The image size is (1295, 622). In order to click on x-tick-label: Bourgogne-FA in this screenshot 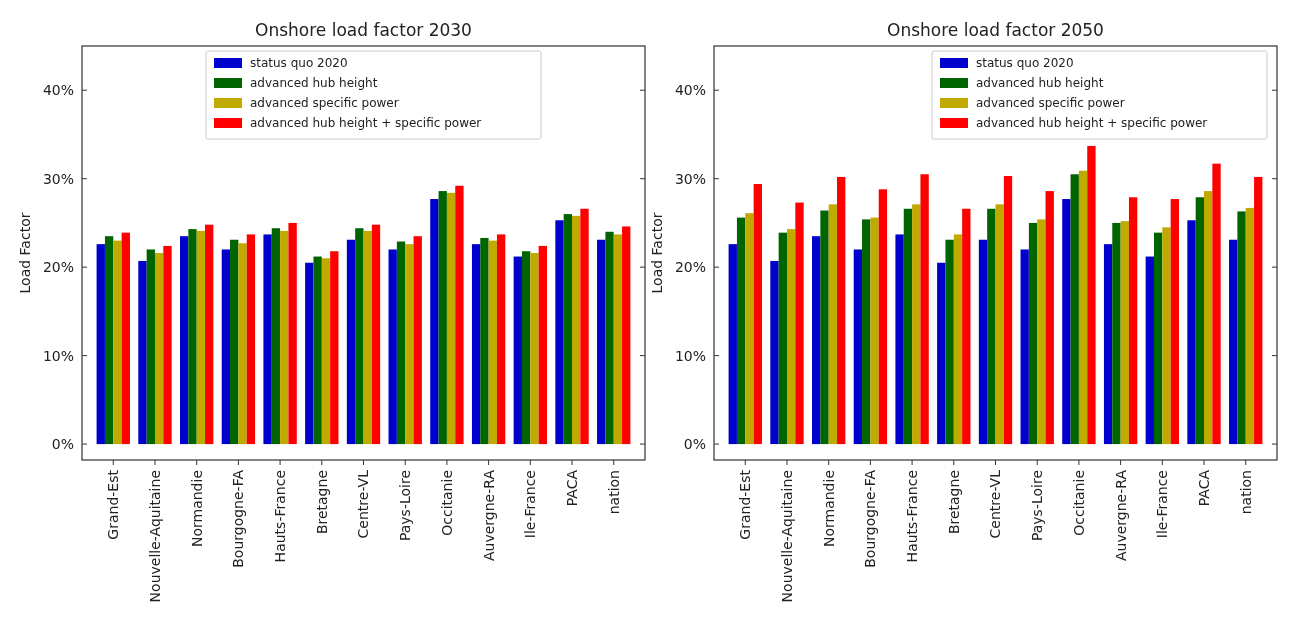, I will do `click(870, 518)`.